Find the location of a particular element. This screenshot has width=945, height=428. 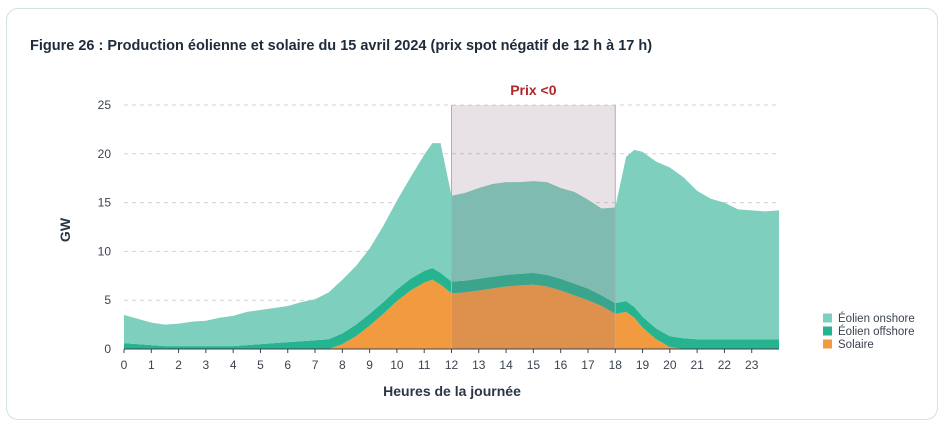

legend-eolien-onshore: Éolien onshore is located at coordinates (869, 318).